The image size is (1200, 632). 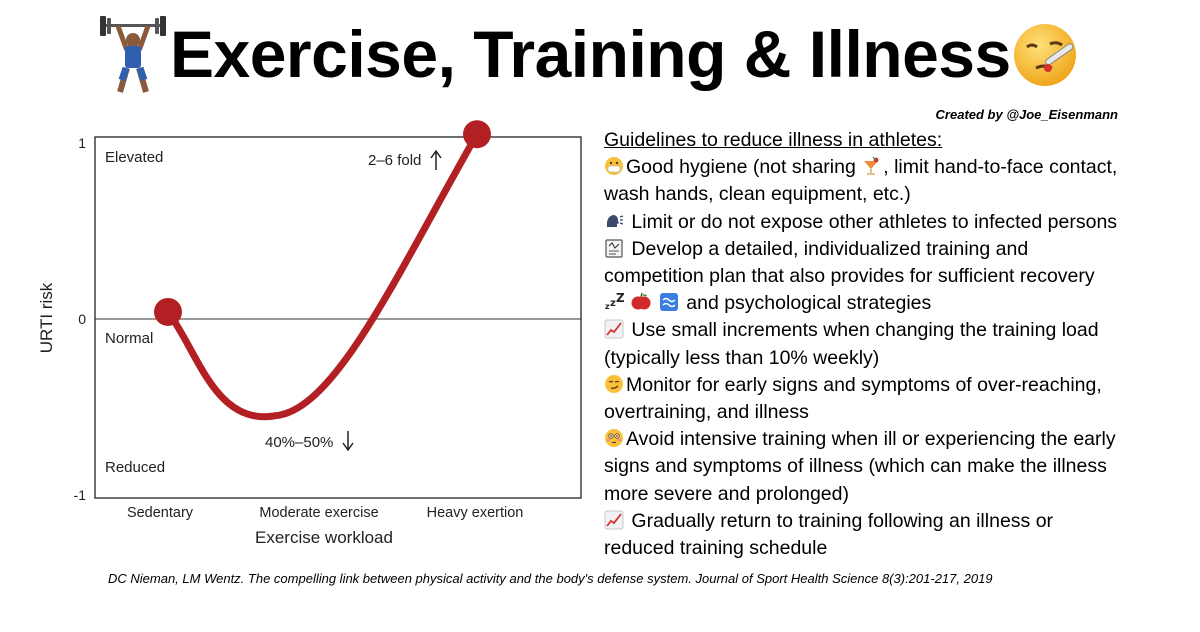 What do you see at coordinates (46, 317) in the screenshot?
I see `y-axis-label: URTI risk` at bounding box center [46, 317].